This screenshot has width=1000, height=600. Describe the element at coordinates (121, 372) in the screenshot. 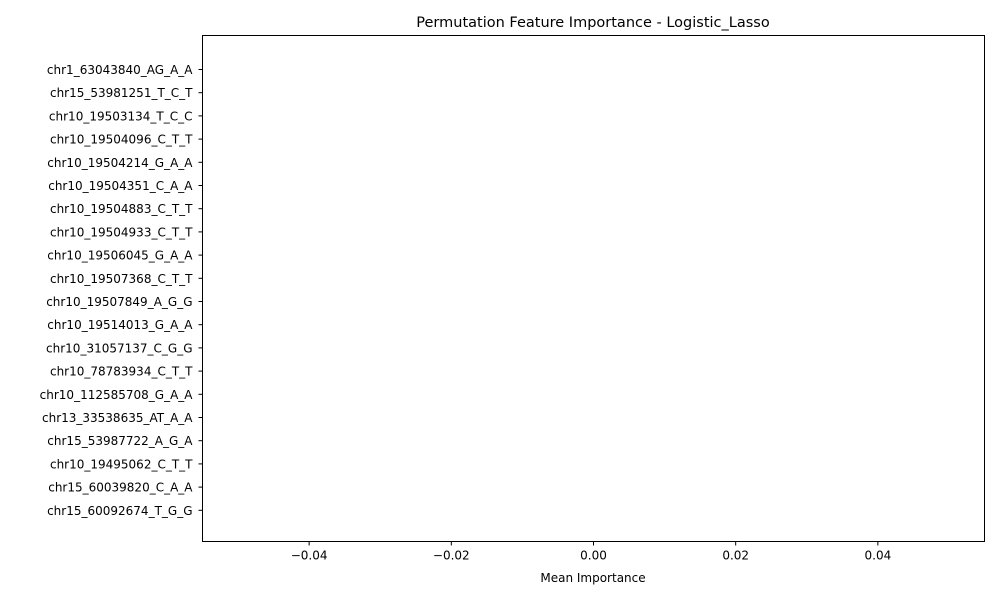

I see `y-tick-label: chr10_78783934_C_T_T` at that location.